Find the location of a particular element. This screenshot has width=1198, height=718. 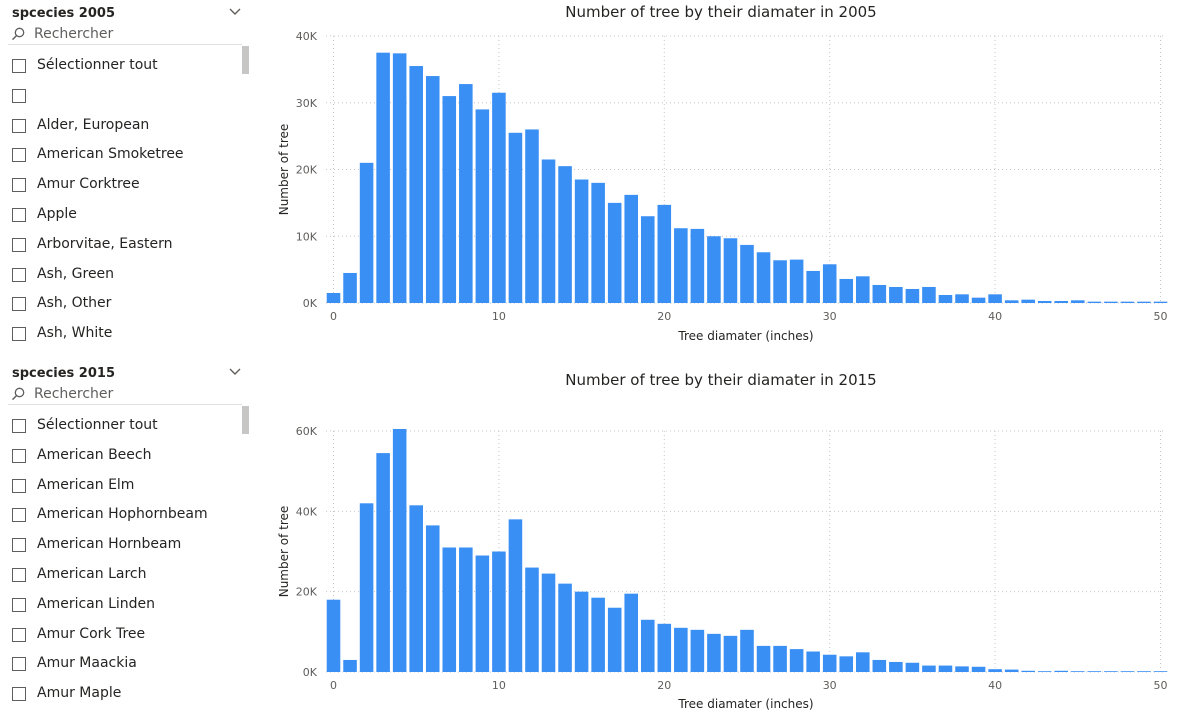

slicer-item: American Smoketree is located at coordinates (120, 156).